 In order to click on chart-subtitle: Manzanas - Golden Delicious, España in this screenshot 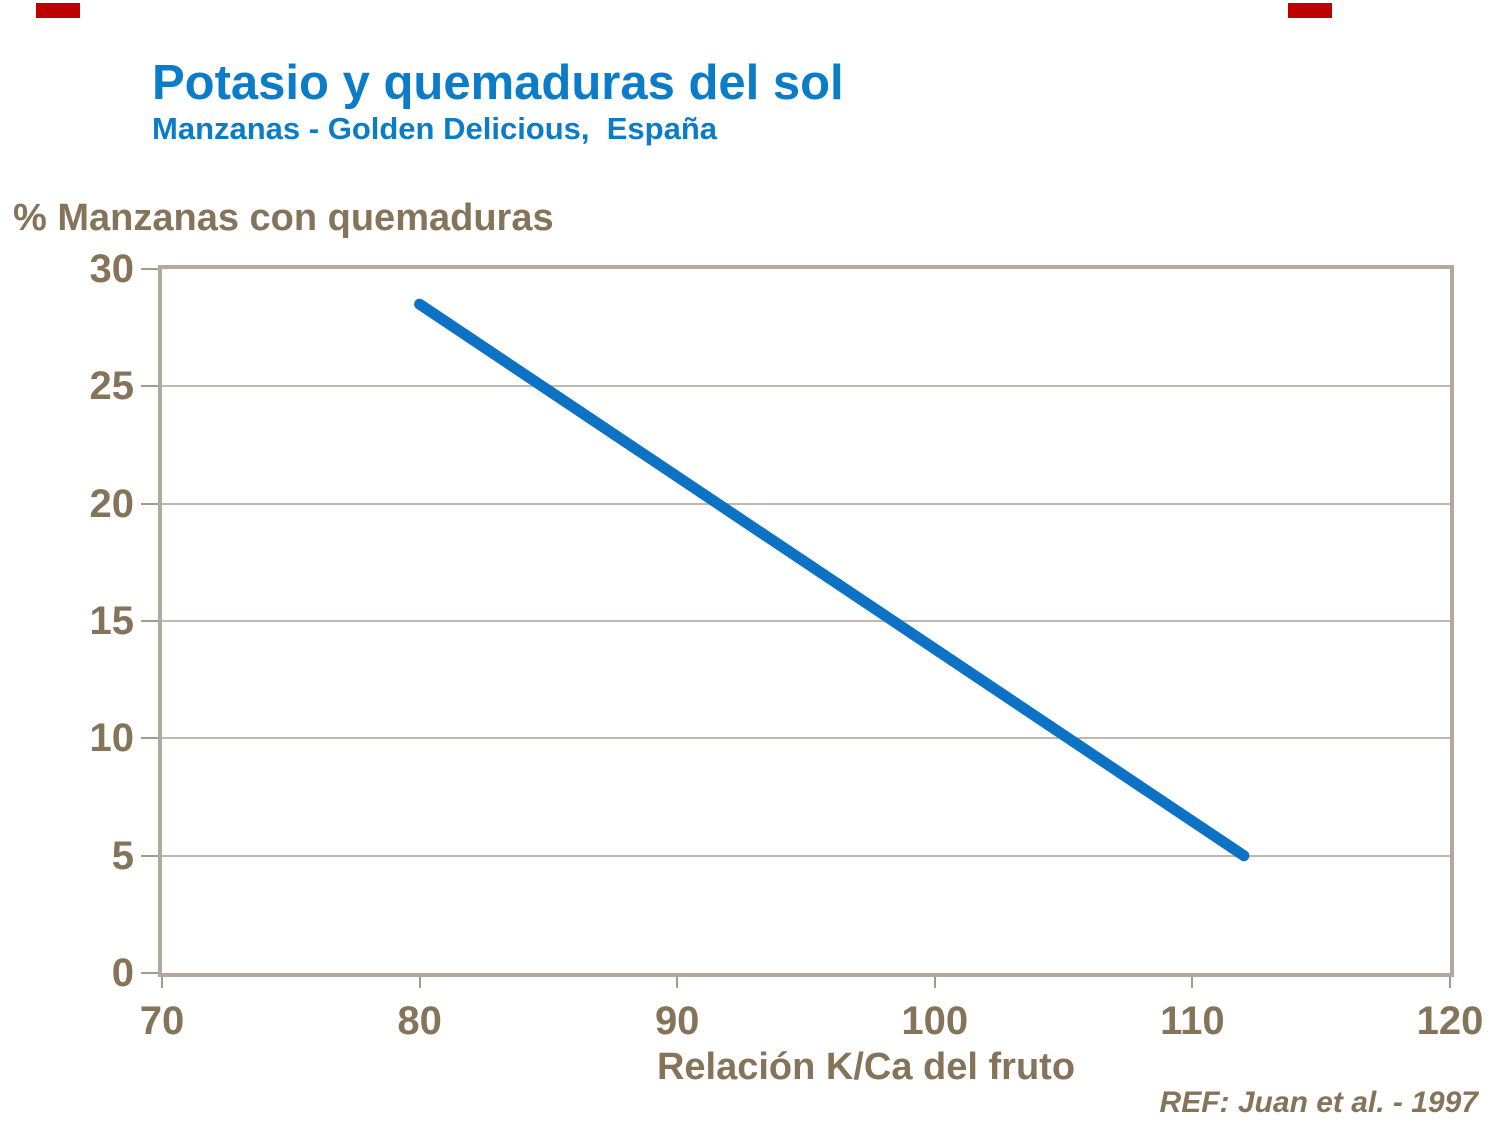, I will do `click(435, 128)`.